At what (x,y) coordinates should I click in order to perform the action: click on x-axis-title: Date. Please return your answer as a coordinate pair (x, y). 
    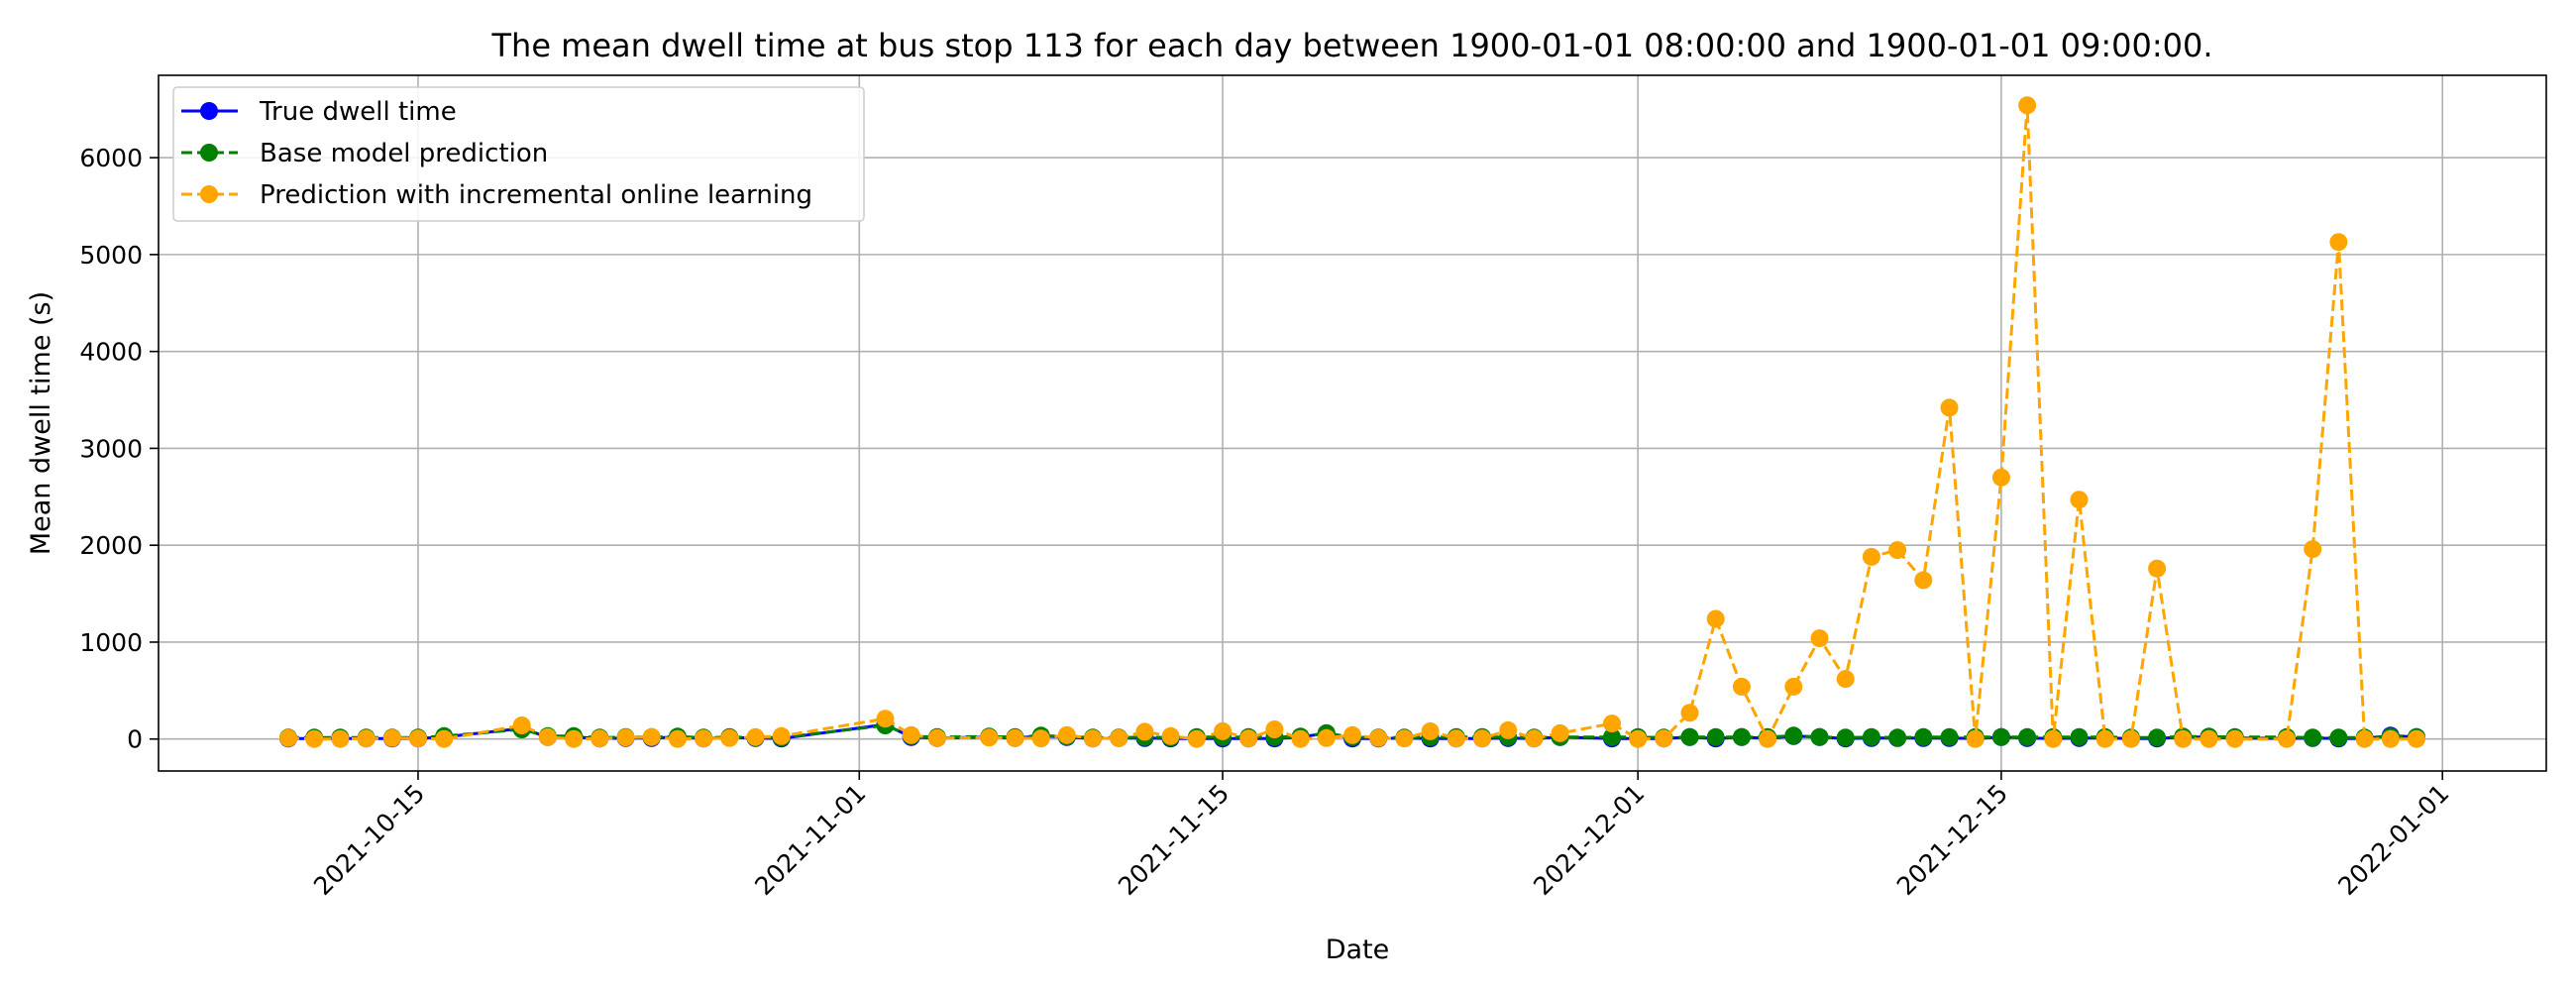
    Looking at the image, I should click on (1358, 950).